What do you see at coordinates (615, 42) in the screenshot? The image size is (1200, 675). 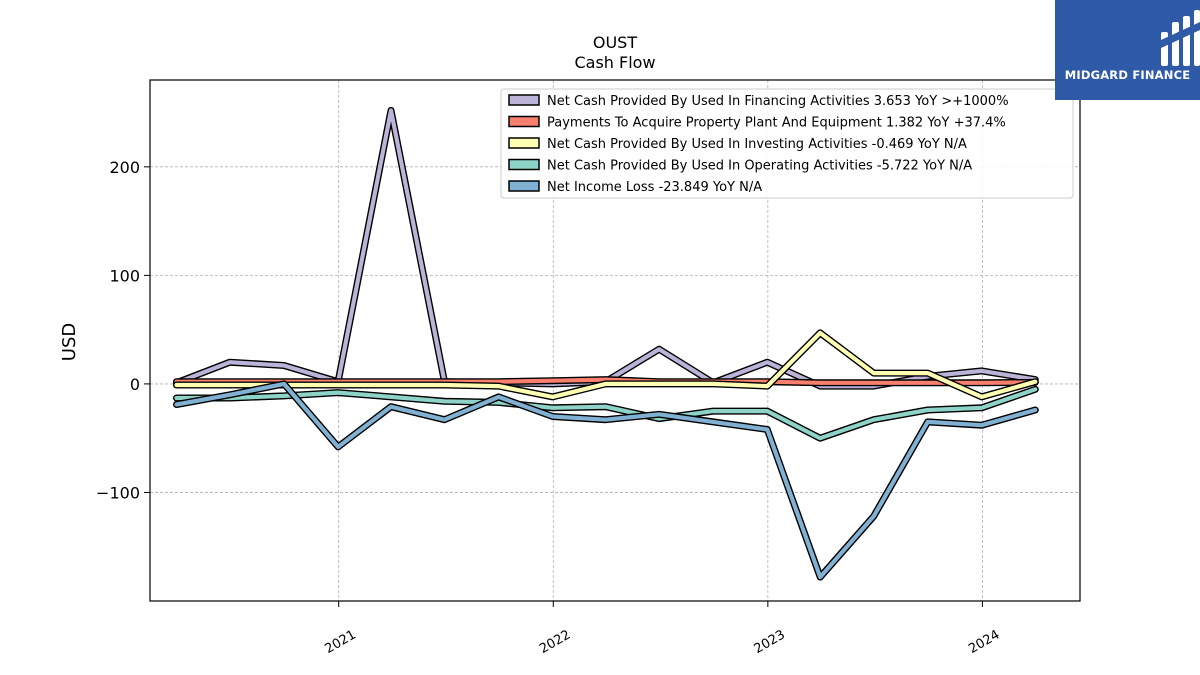 I see `chart-title: OUST` at bounding box center [615, 42].